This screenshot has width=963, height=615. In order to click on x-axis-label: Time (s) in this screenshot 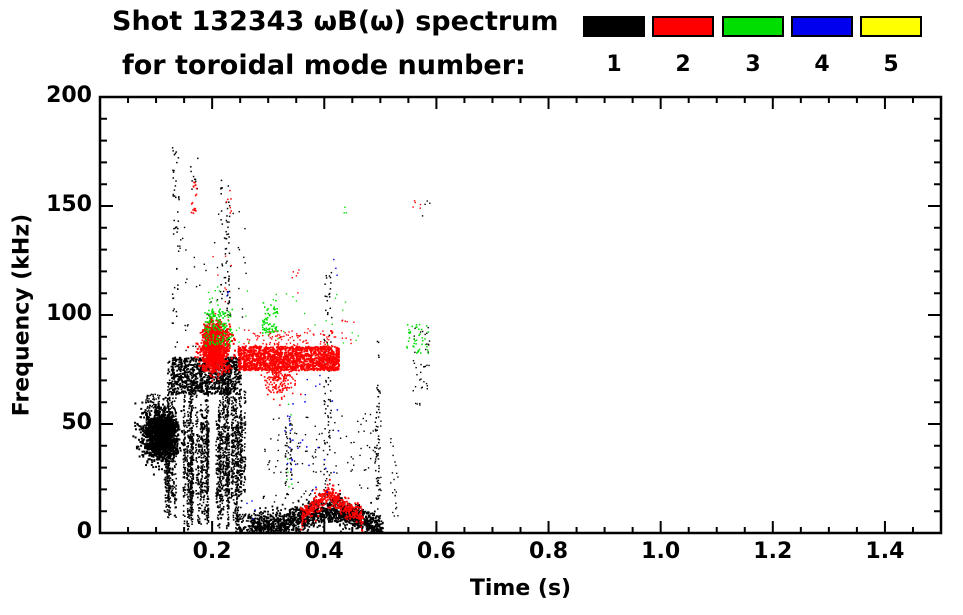, I will do `click(520, 588)`.